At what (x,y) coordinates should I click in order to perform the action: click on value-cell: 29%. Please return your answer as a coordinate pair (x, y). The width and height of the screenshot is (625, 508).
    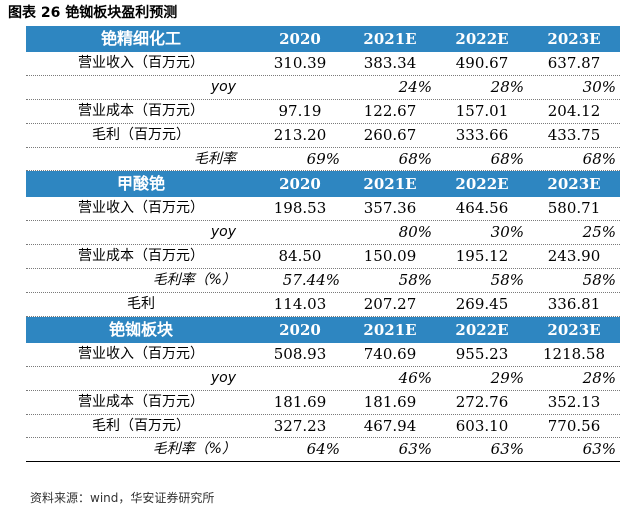
    Looking at the image, I should click on (507, 377).